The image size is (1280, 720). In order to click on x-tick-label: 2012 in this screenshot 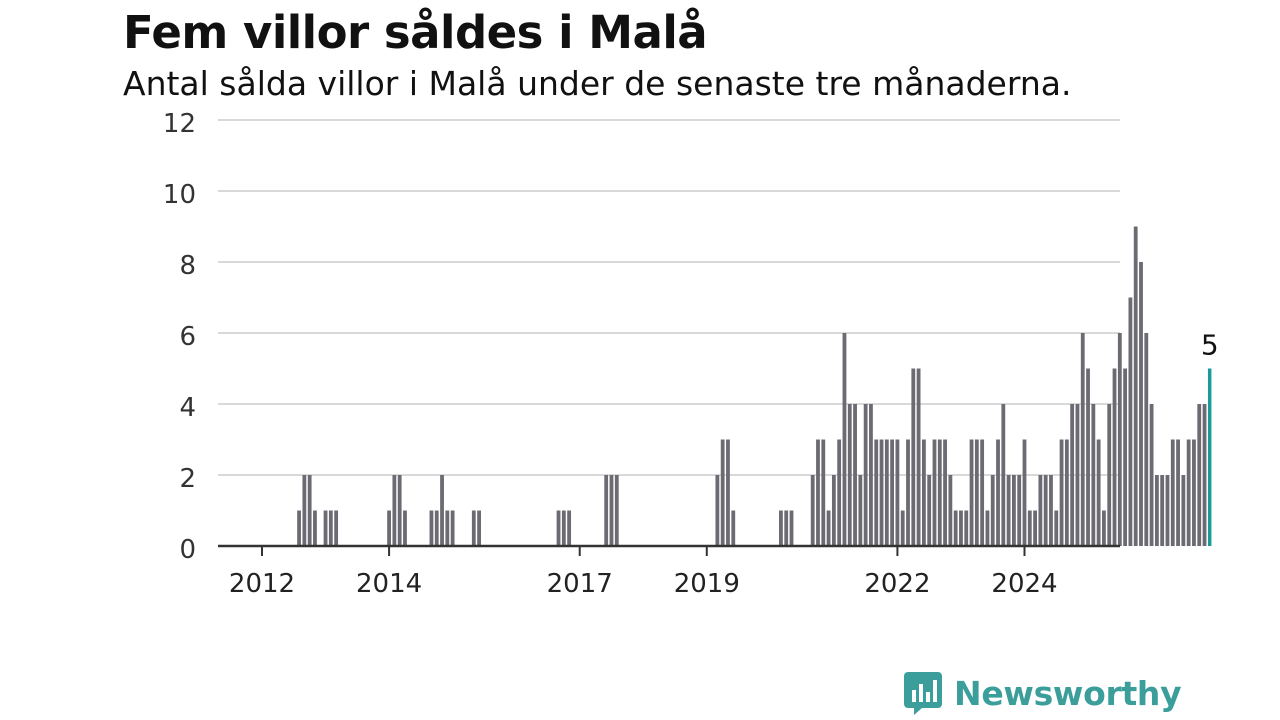, I will do `click(262, 584)`.